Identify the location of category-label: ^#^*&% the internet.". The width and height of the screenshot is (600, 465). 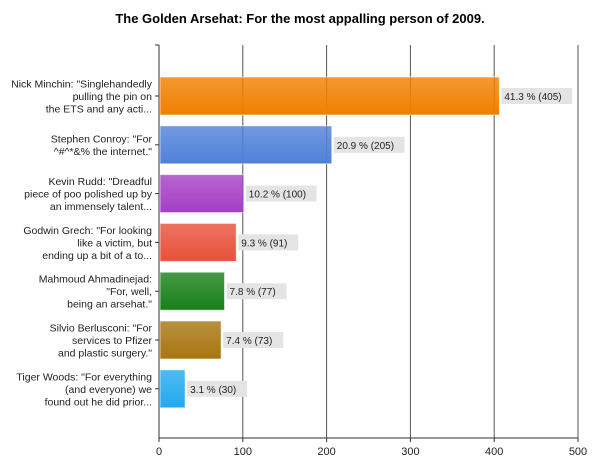
(103, 152).